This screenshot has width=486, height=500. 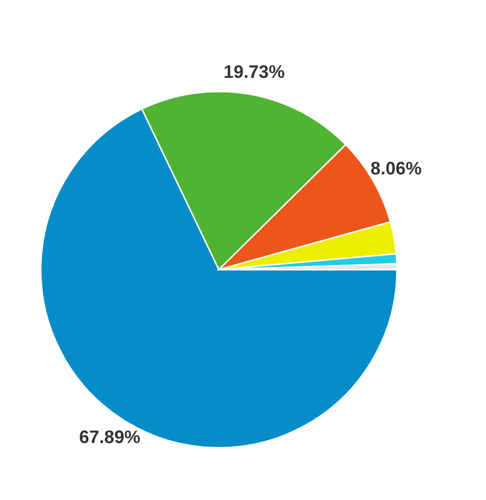 What do you see at coordinates (110, 437) in the screenshot?
I see `data-label: 67.89%` at bounding box center [110, 437].